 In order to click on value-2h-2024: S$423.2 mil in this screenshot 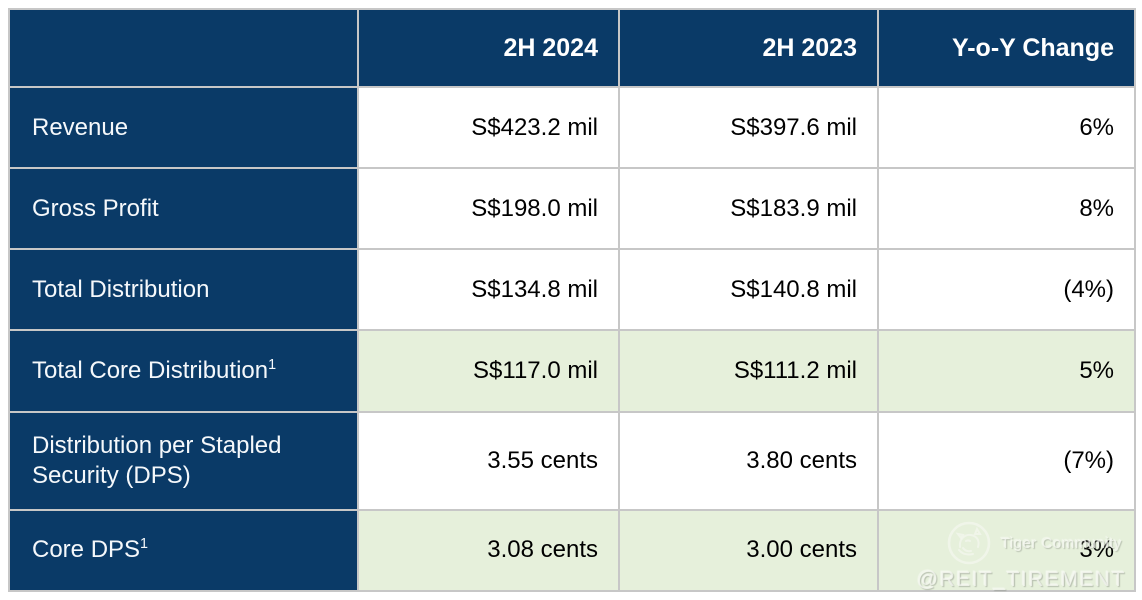, I will do `click(488, 127)`.